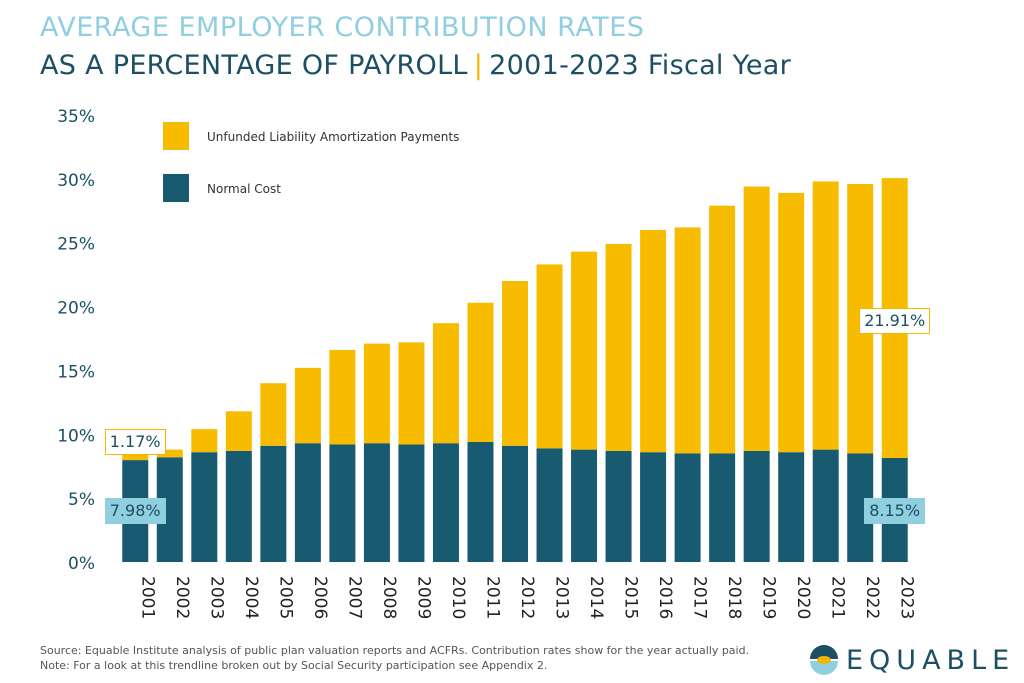  Describe the element at coordinates (333, 137) in the screenshot. I see `legend-label: Unfunded Liability Amortization Payments` at that location.